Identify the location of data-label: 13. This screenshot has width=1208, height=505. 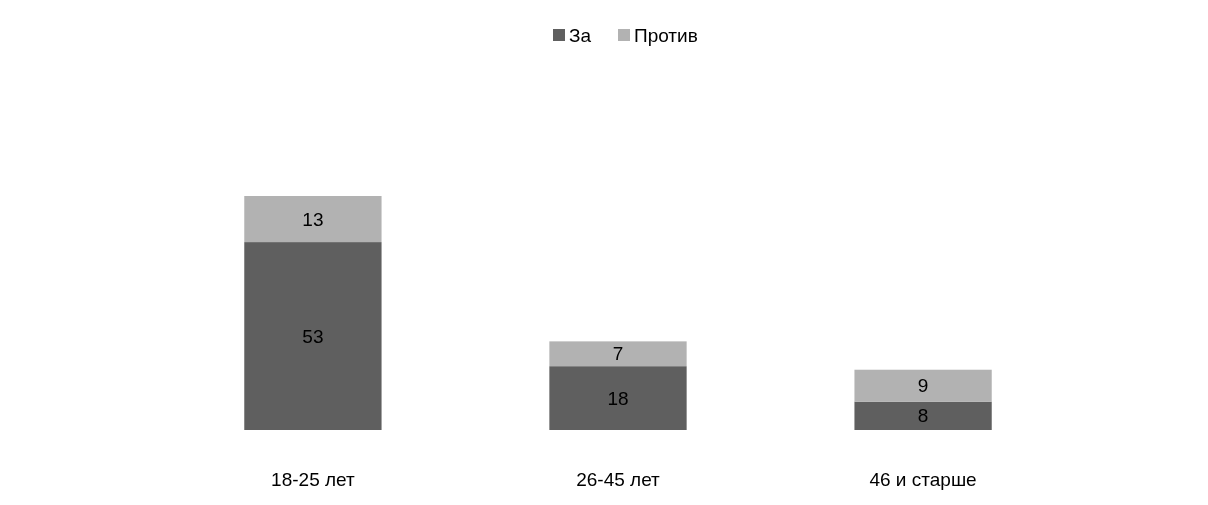
(313, 219).